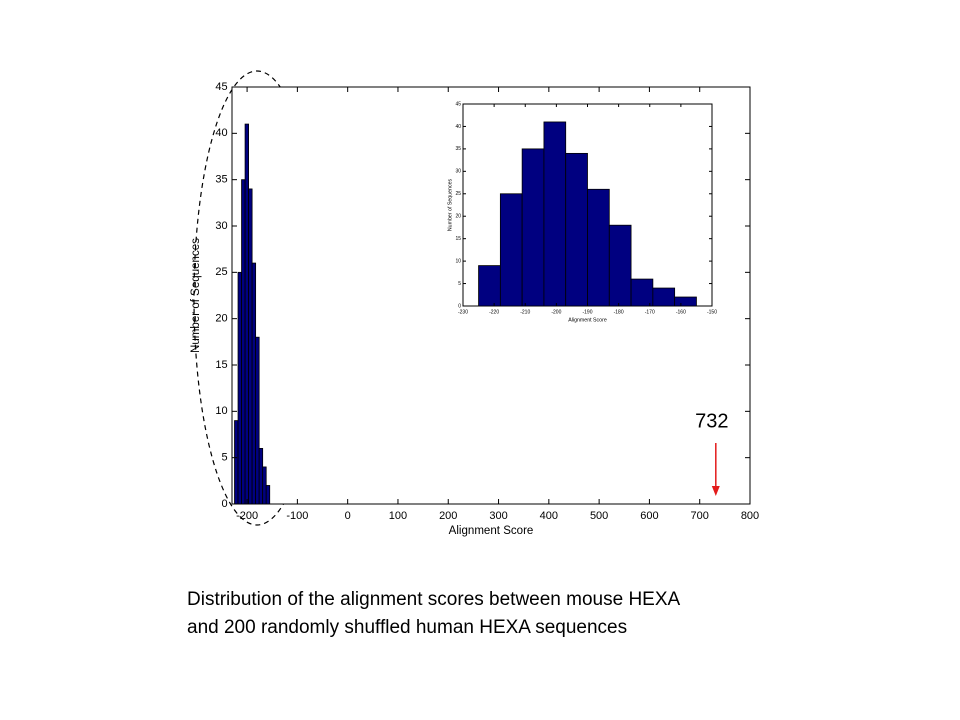 Image resolution: width=960 pixels, height=720 pixels. Describe the element at coordinates (711, 421) in the screenshot. I see `annotation-label: 732` at that location.